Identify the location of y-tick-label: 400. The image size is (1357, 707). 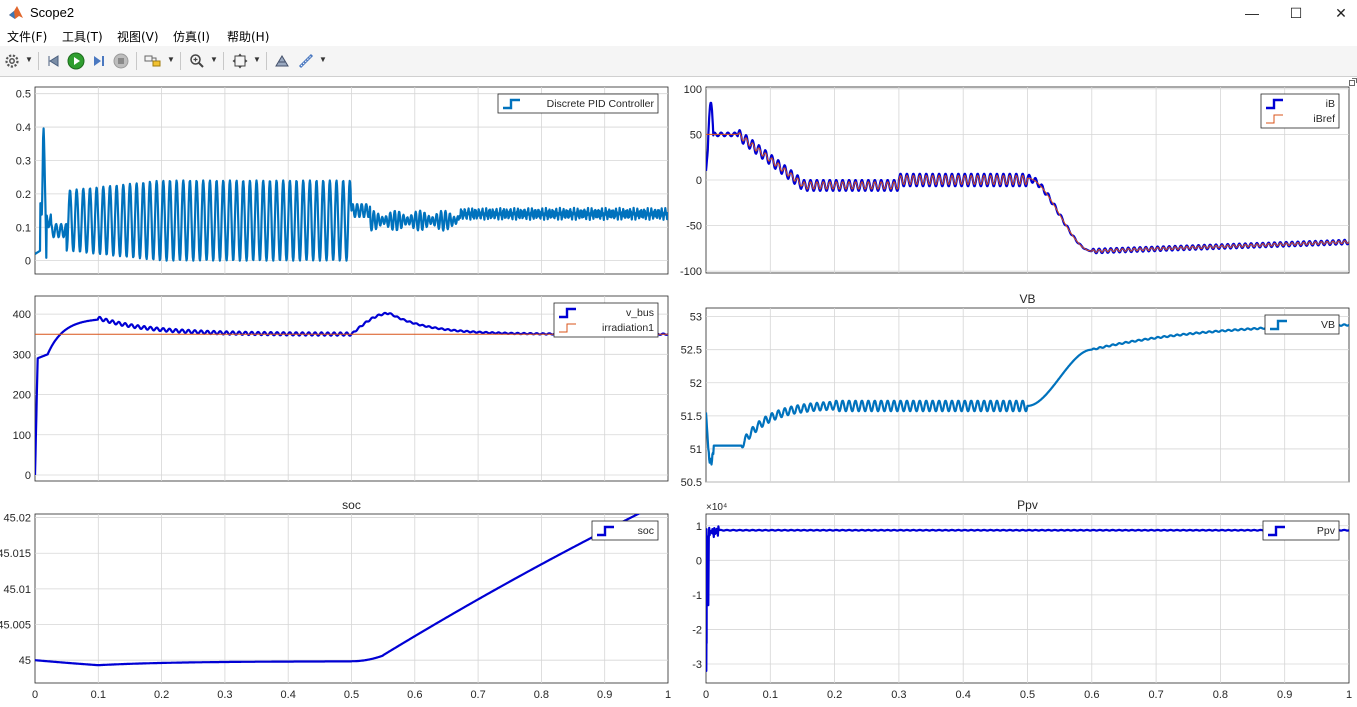
(22, 315).